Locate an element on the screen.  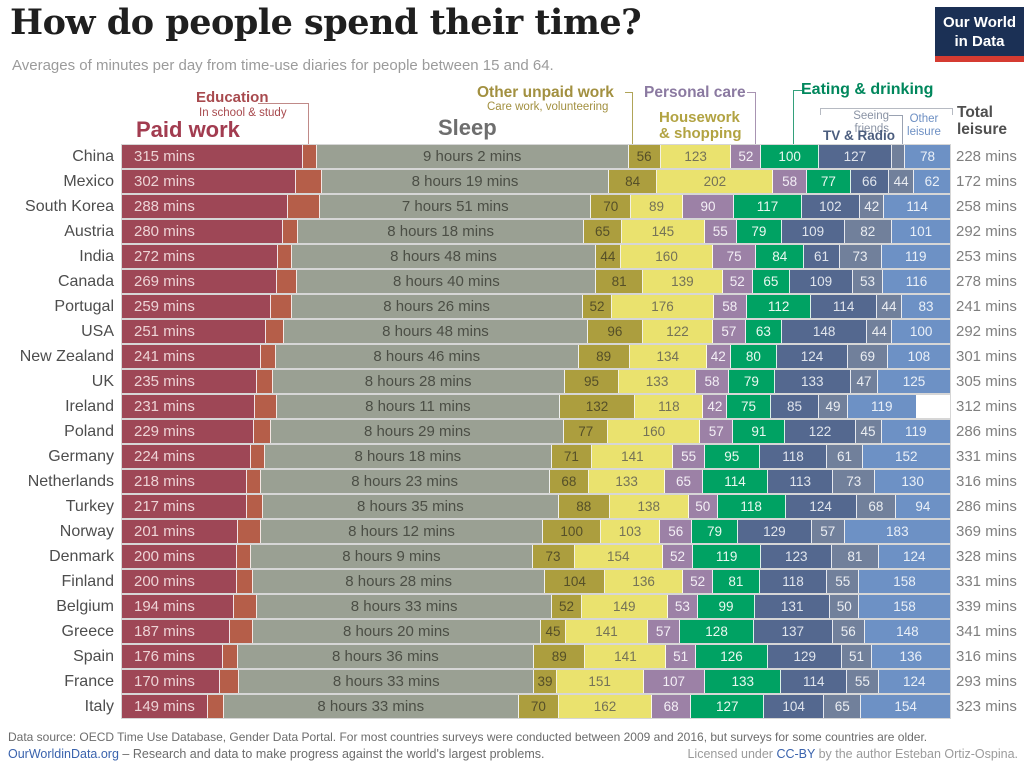
segment-personal_care: 58 is located at coordinates (790, 181).